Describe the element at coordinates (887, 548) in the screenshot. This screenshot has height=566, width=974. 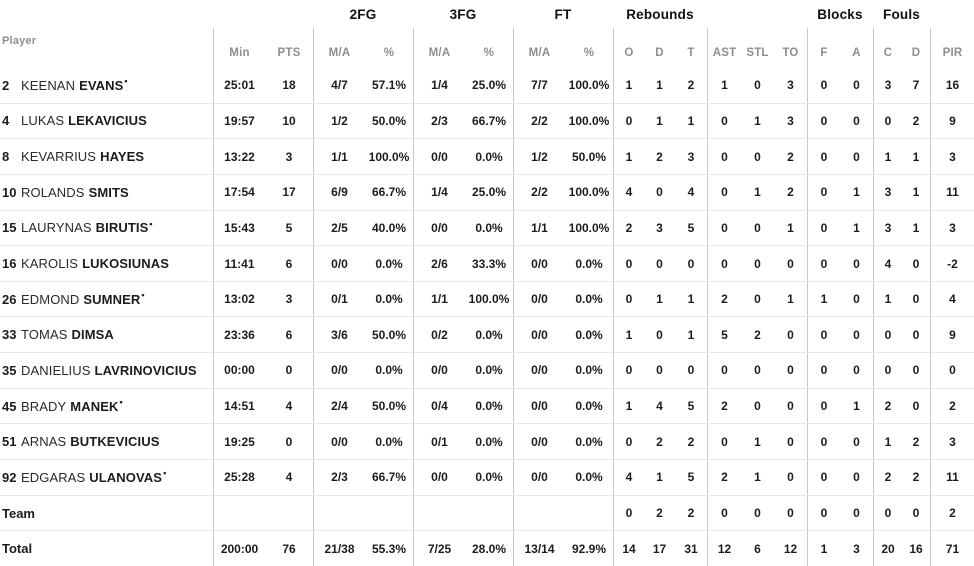
I see `stat-cell: 20` at that location.